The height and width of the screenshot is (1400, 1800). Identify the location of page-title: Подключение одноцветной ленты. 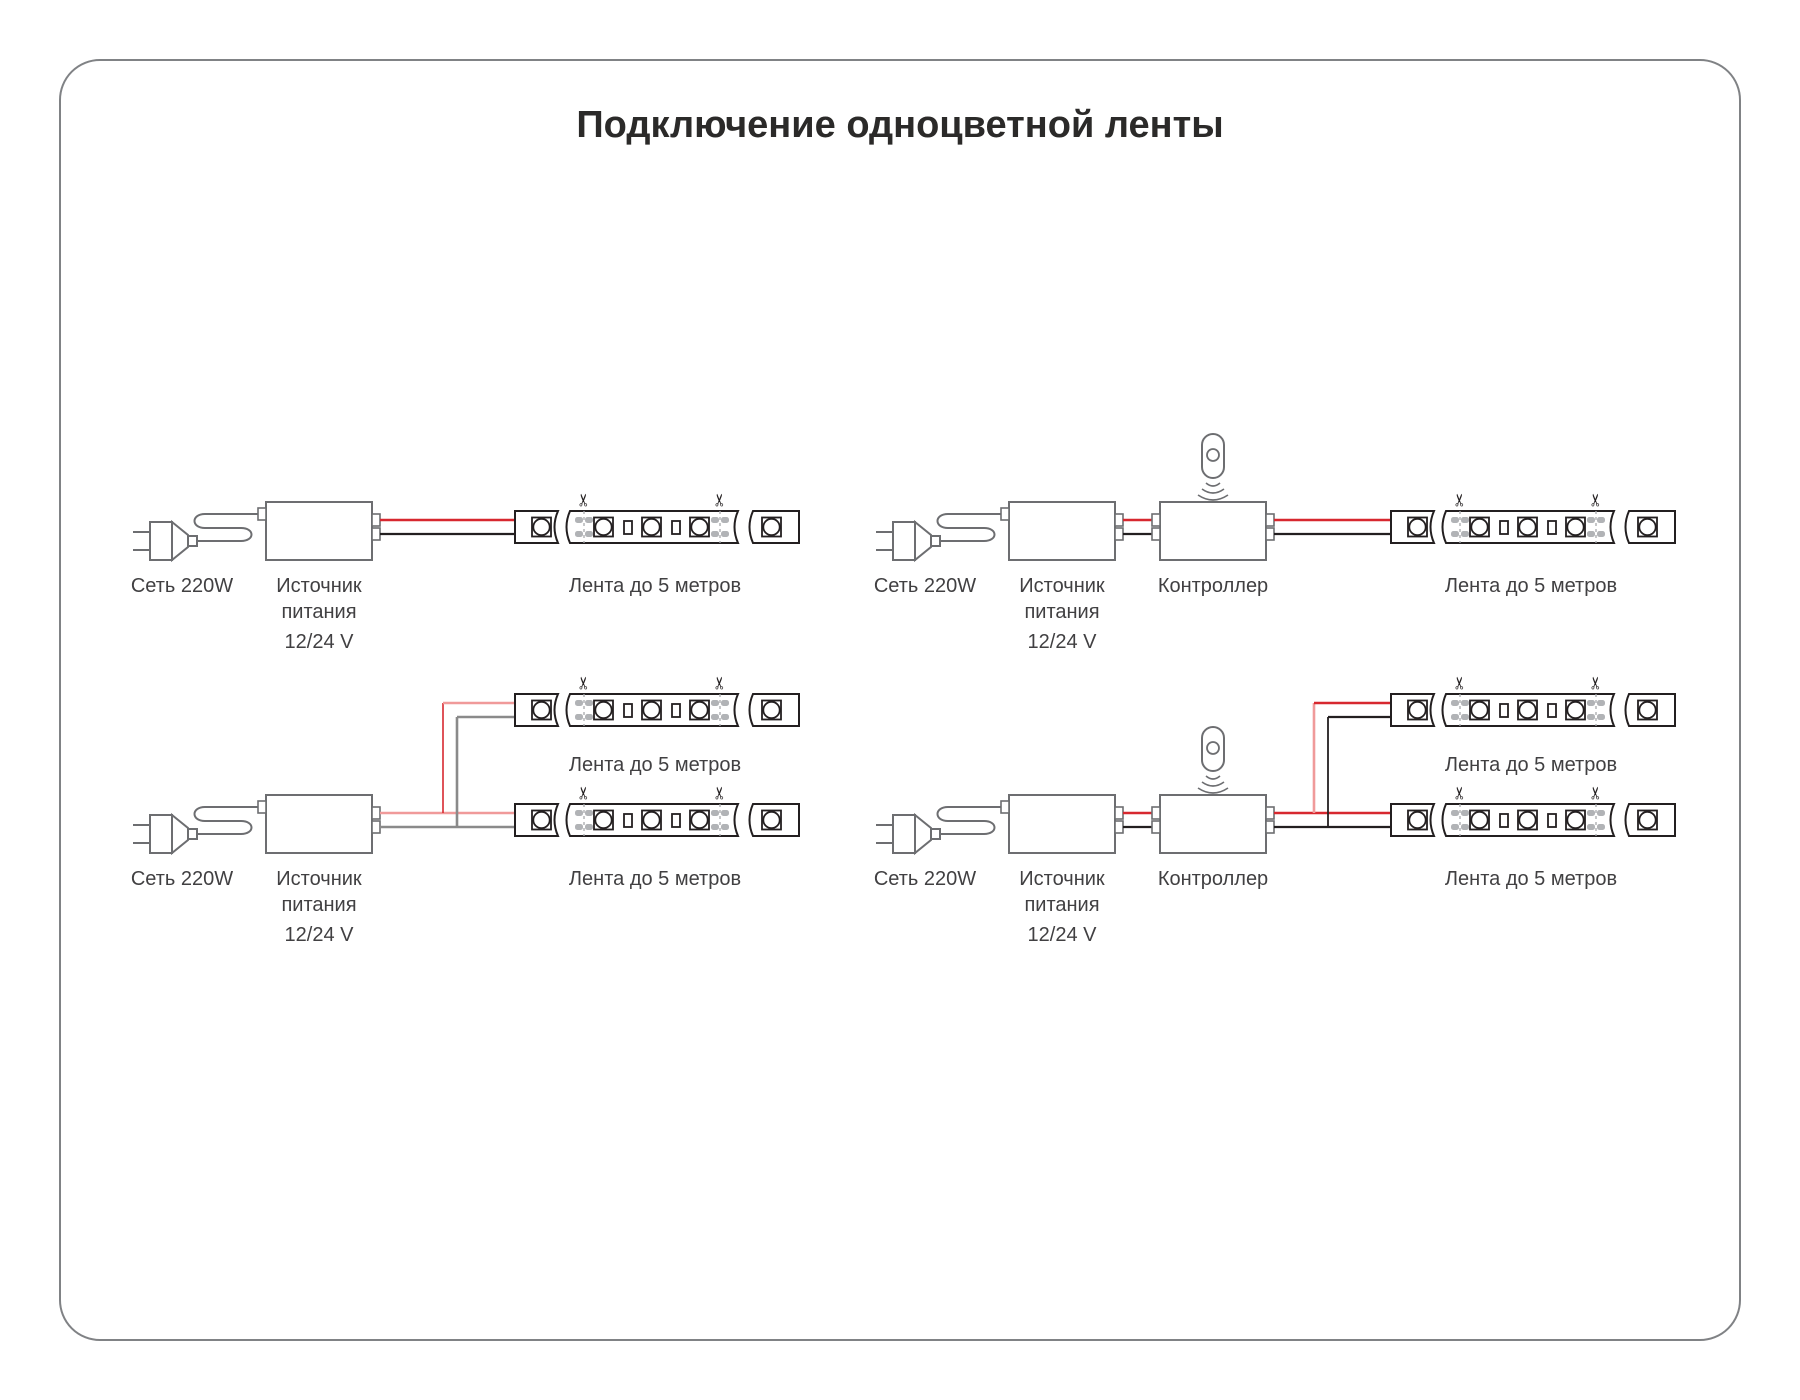
(899, 125).